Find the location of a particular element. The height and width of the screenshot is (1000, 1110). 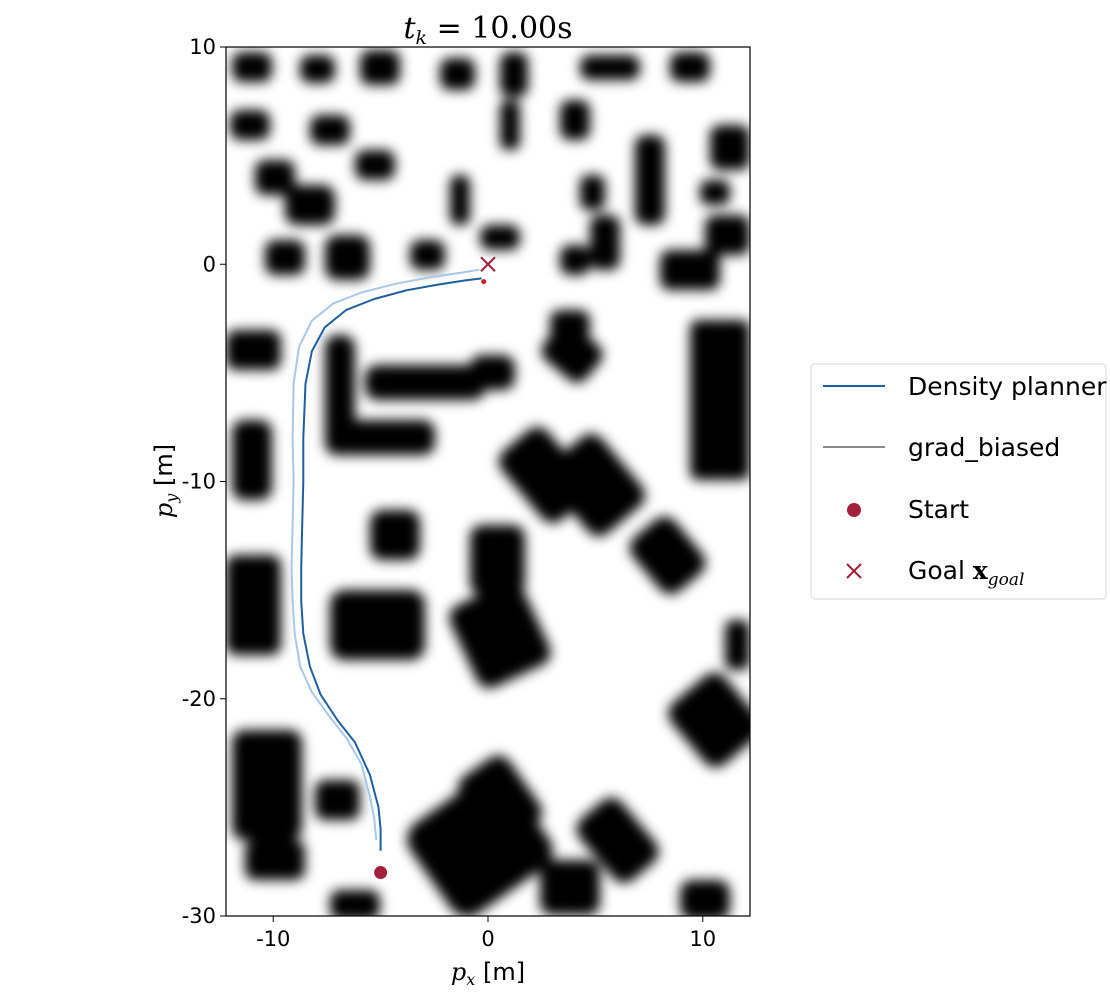

start-marker is located at coordinates (381, 873).